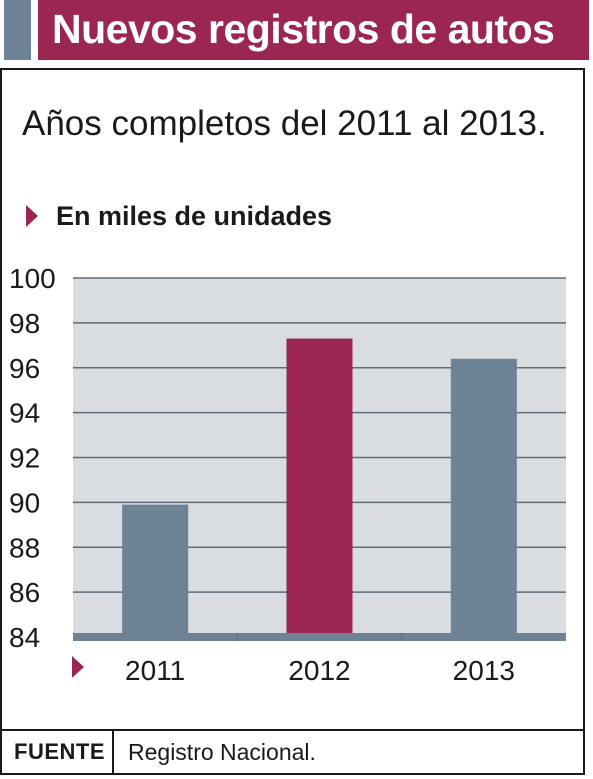 Image resolution: width=593 pixels, height=779 pixels. I want to click on x-axis-baseline, so click(319, 637).